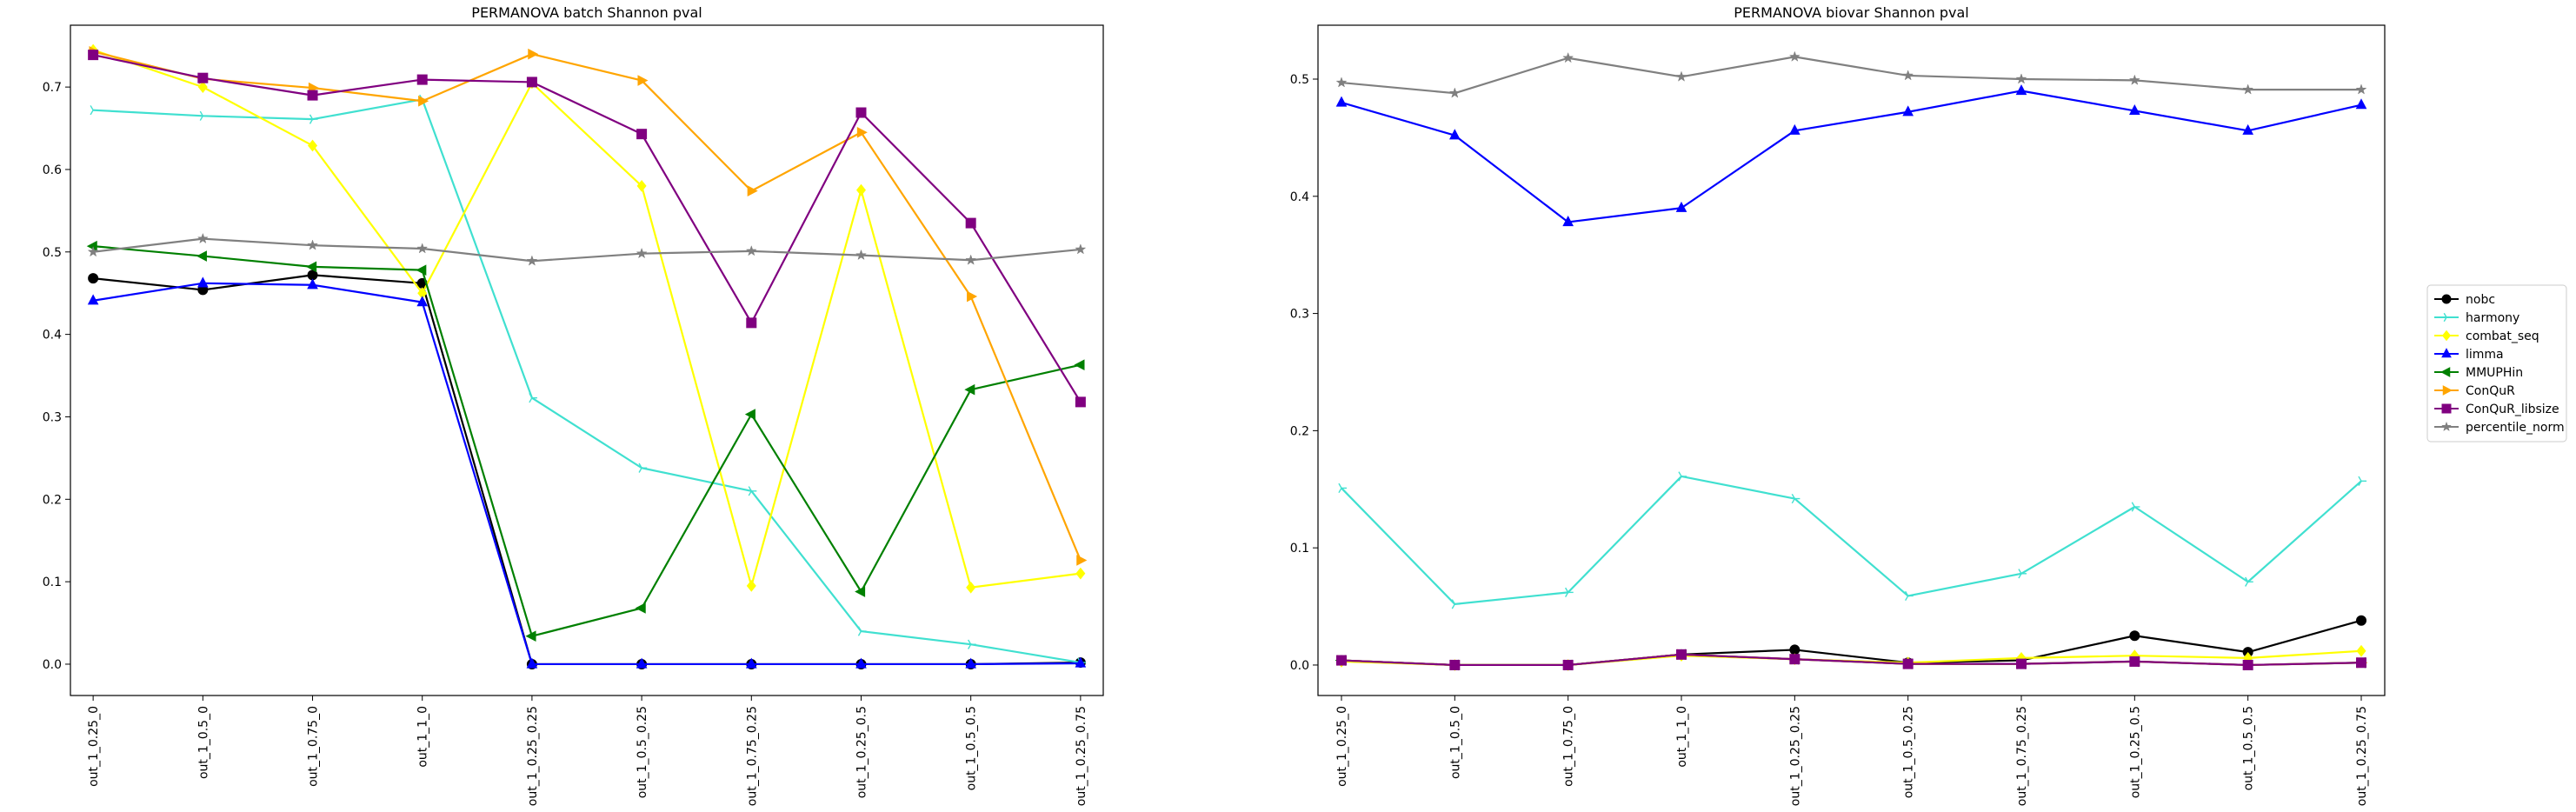  I want to click on series-limma, so click(1851, 155).